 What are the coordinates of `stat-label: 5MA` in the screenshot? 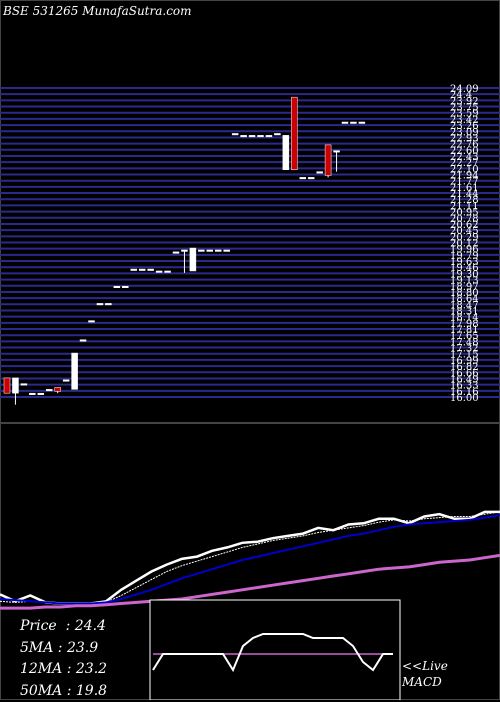 It's located at (36, 648).